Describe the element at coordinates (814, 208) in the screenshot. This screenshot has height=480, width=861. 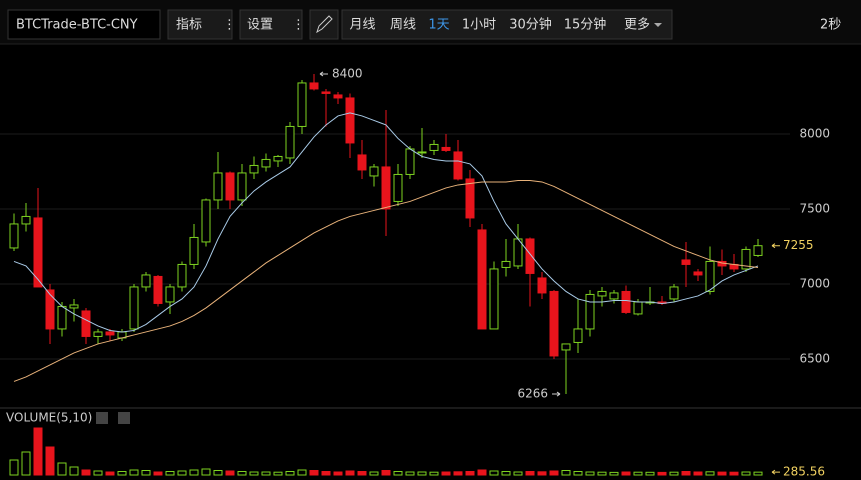
I see `y-tick-label: 7500` at that location.